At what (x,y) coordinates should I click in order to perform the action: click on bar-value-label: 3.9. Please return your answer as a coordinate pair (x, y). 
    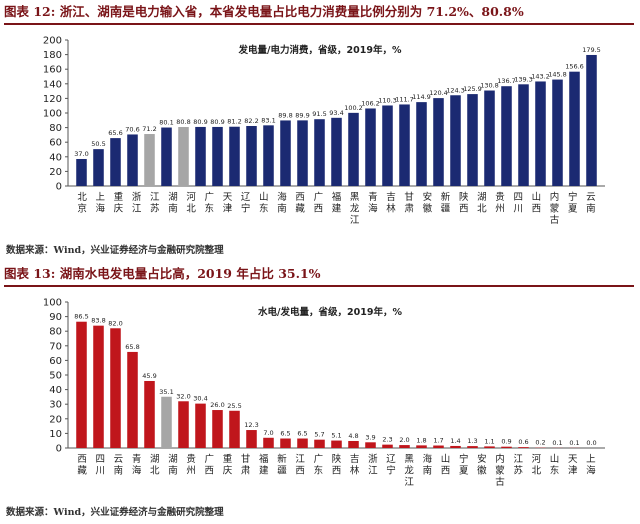
    Looking at the image, I should click on (370, 437).